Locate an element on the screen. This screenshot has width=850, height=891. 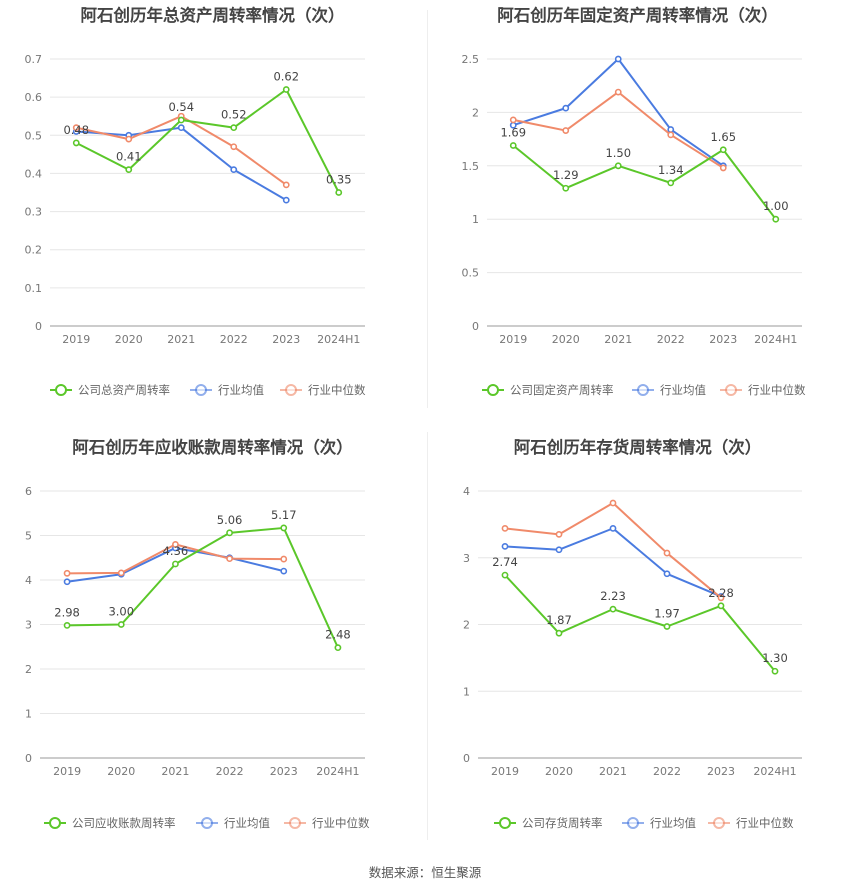
y-tick-label: 2 is located at coordinates (466, 625).